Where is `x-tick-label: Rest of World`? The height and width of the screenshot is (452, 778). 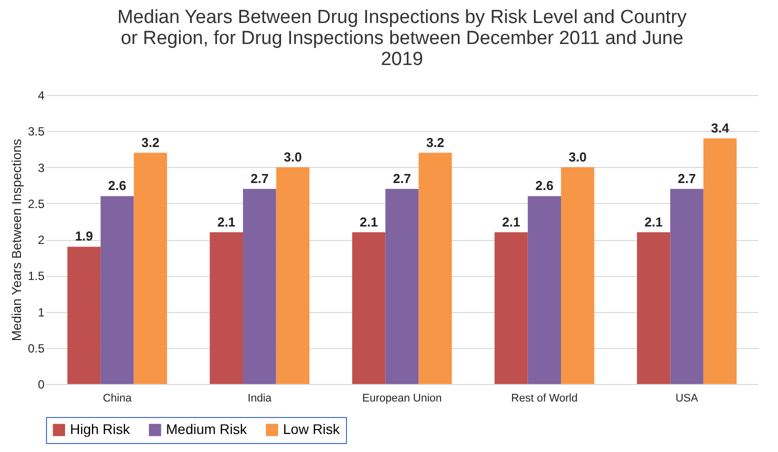
x-tick-label: Rest of World is located at coordinates (544, 398).